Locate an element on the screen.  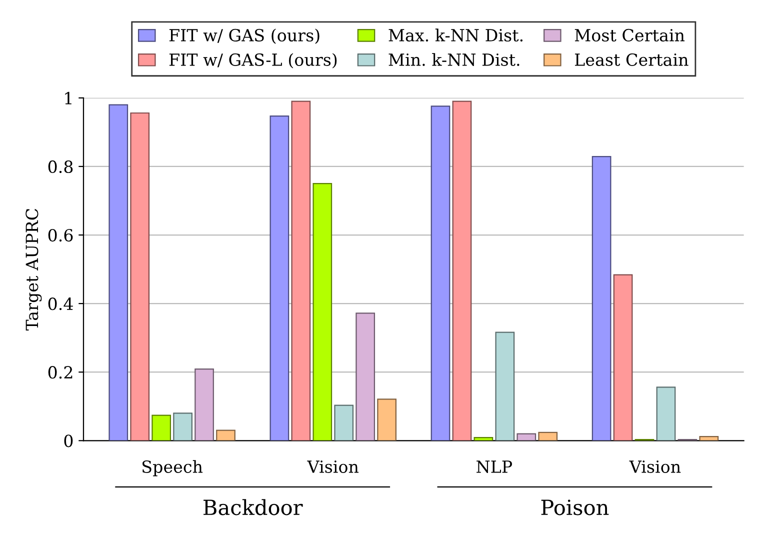
y-tick-label: 1 is located at coordinates (68, 98).